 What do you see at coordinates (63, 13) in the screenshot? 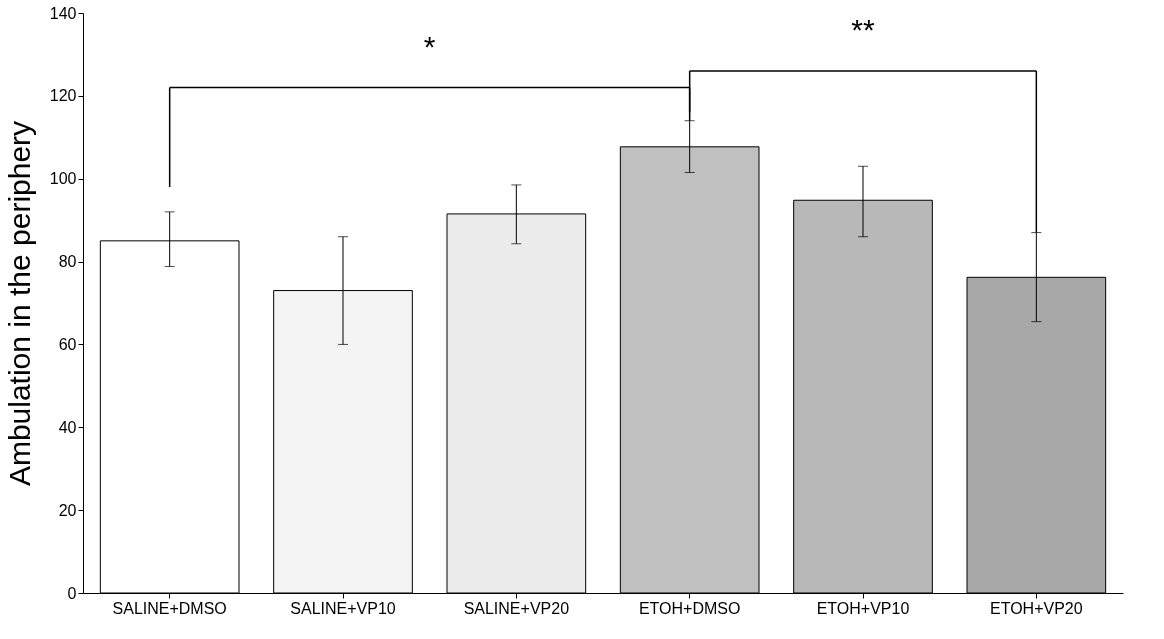
I see `y-tick-label: 140` at bounding box center [63, 13].